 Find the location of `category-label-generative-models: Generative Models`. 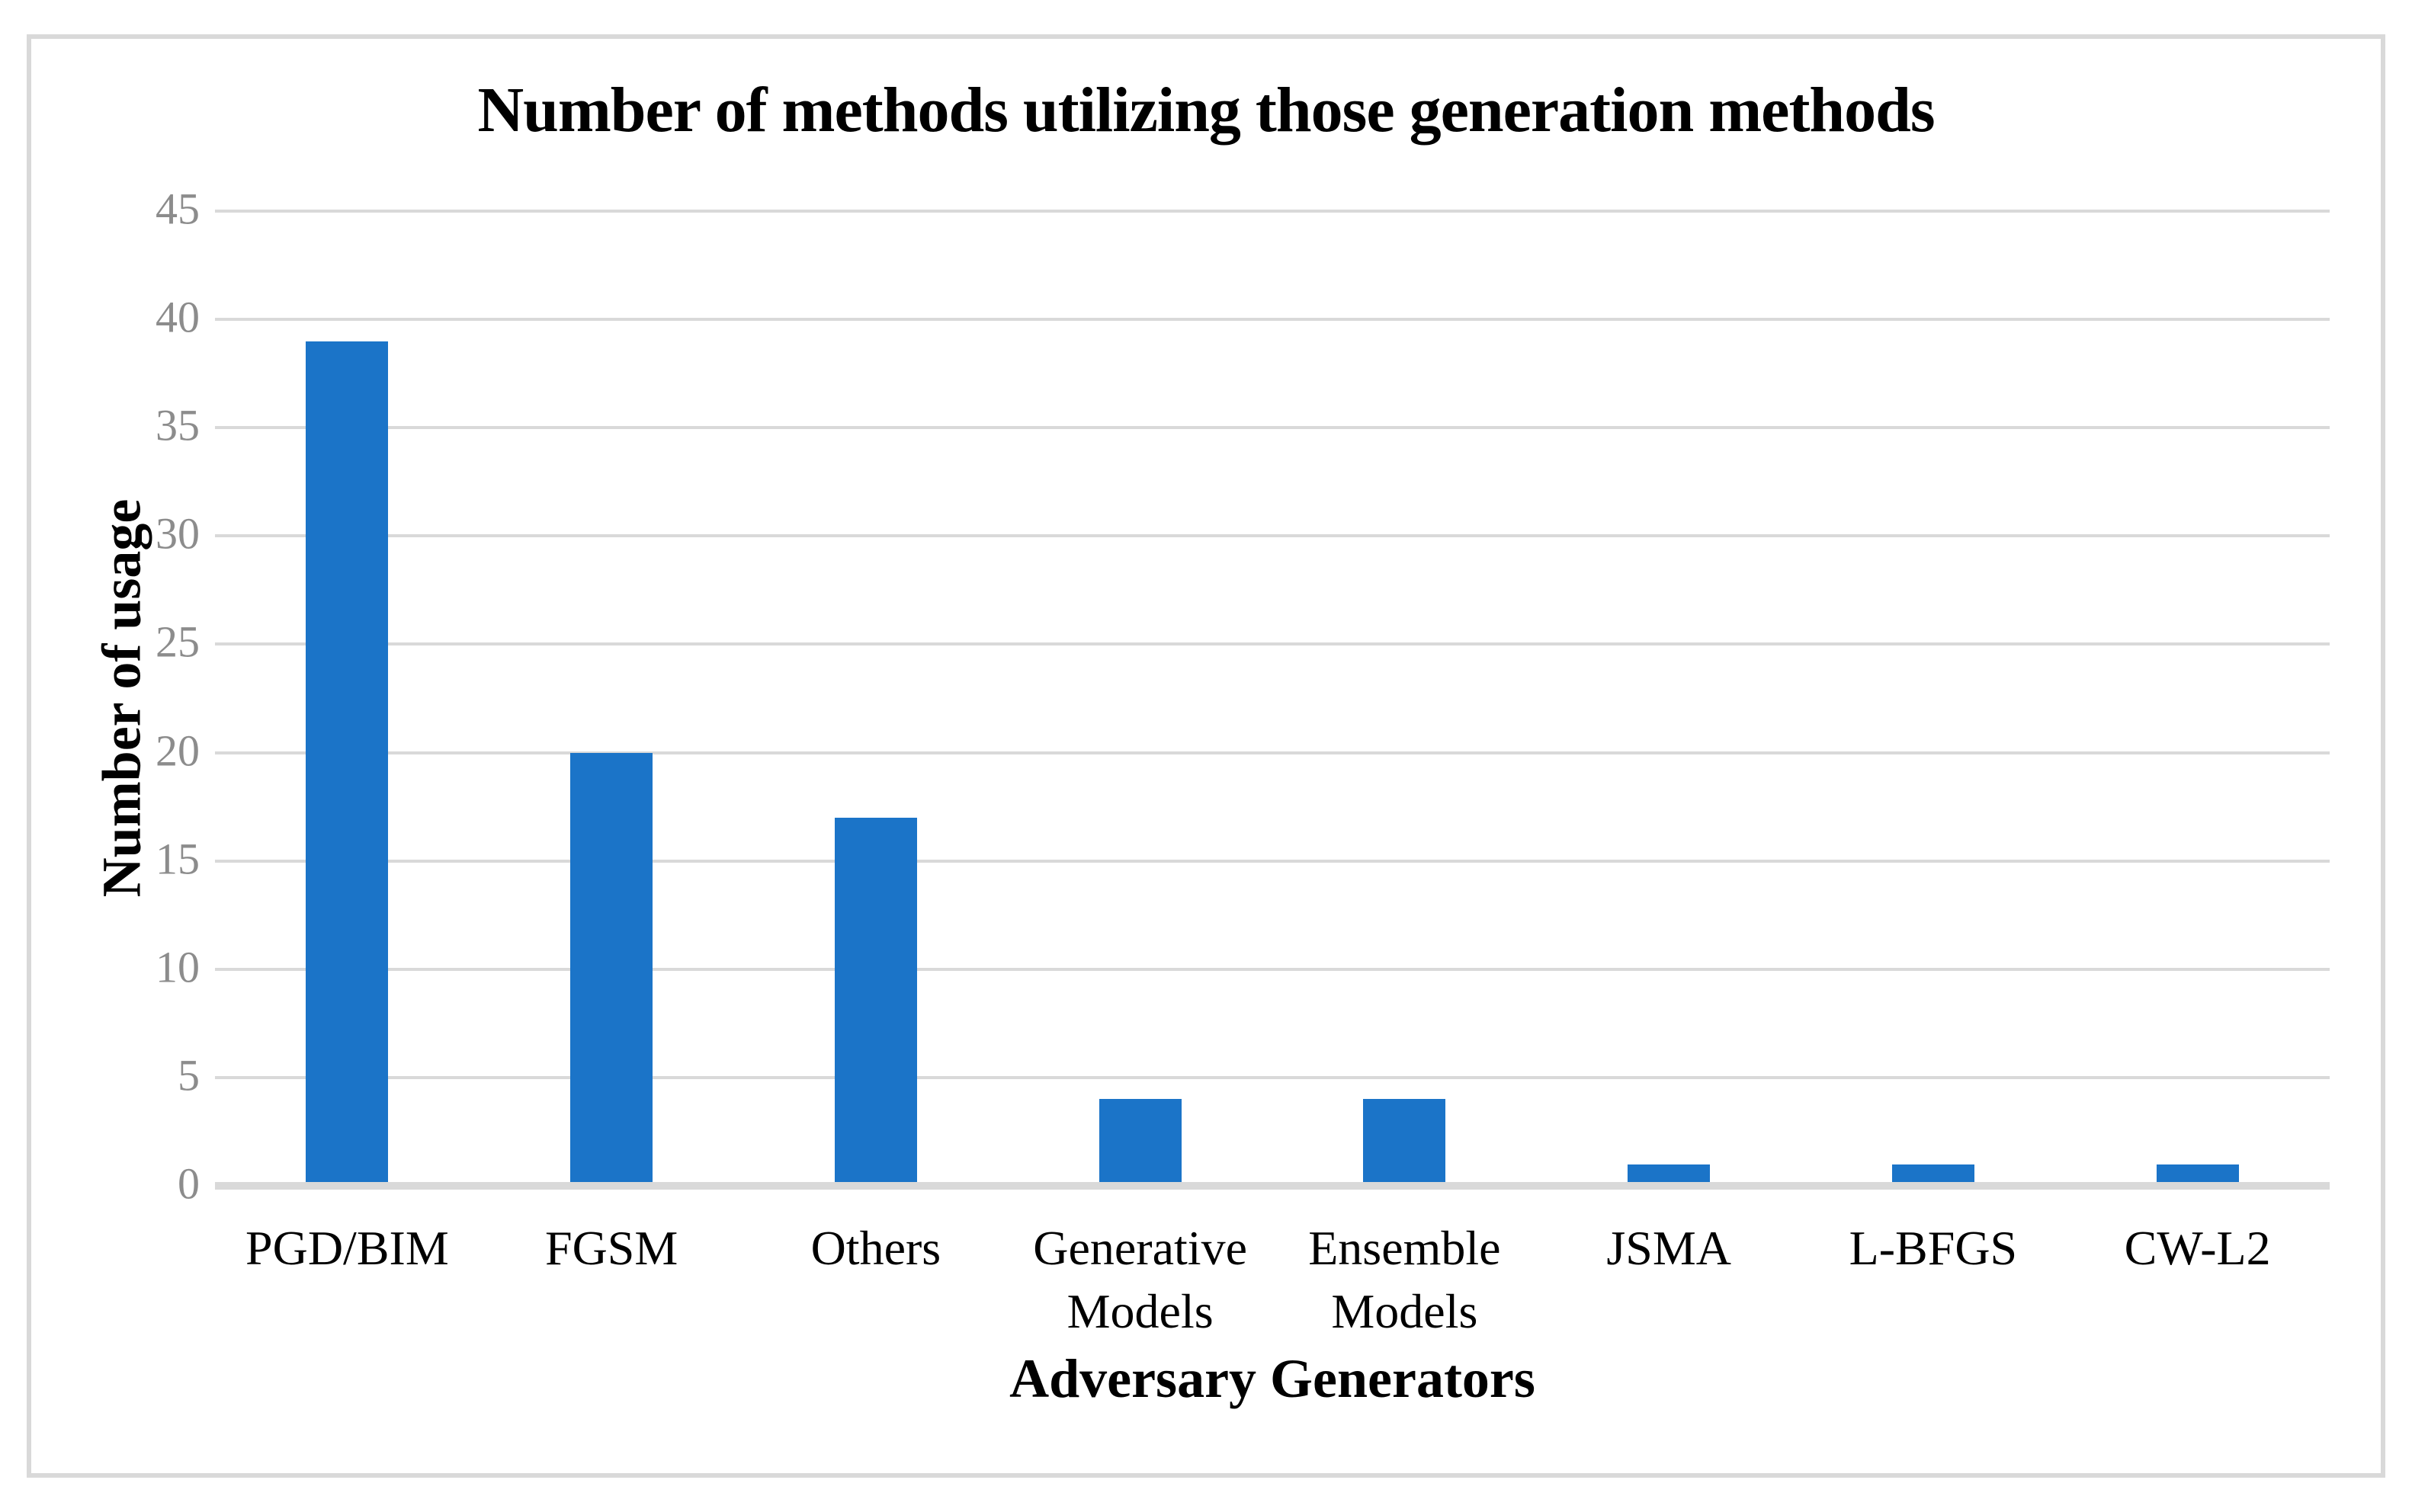

category-label-generative-models: Generative Models is located at coordinates (1140, 1280).